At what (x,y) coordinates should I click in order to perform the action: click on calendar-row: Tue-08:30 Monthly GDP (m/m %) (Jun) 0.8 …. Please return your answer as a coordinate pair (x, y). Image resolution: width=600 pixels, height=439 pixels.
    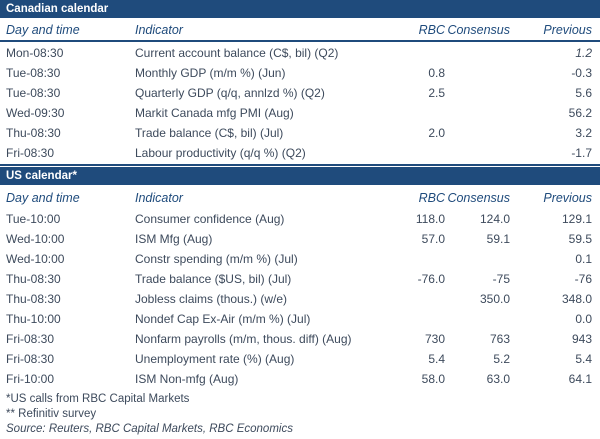
    Looking at the image, I should click on (300, 73).